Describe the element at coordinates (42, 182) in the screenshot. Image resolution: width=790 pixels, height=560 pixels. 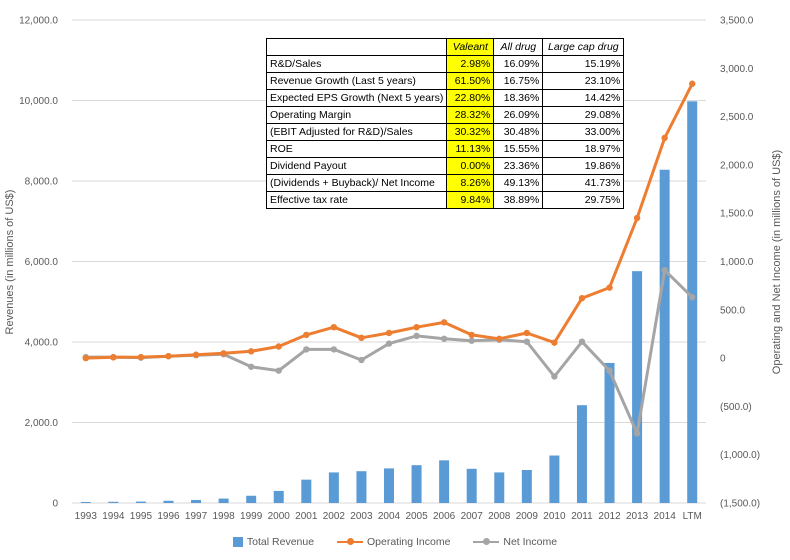
I see `y-tick-label: 8,000.0` at that location.